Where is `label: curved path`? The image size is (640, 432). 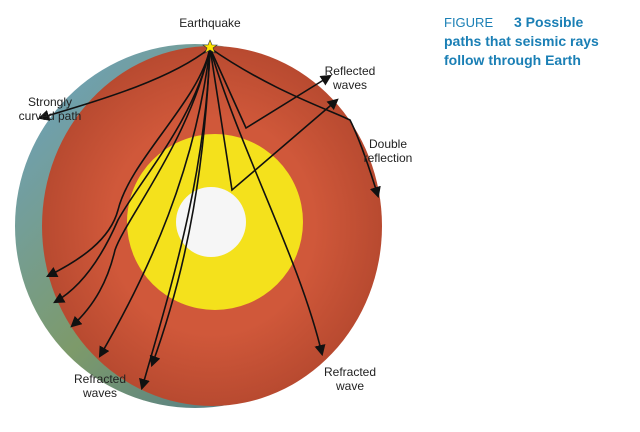
label: curved path is located at coordinates (50, 116).